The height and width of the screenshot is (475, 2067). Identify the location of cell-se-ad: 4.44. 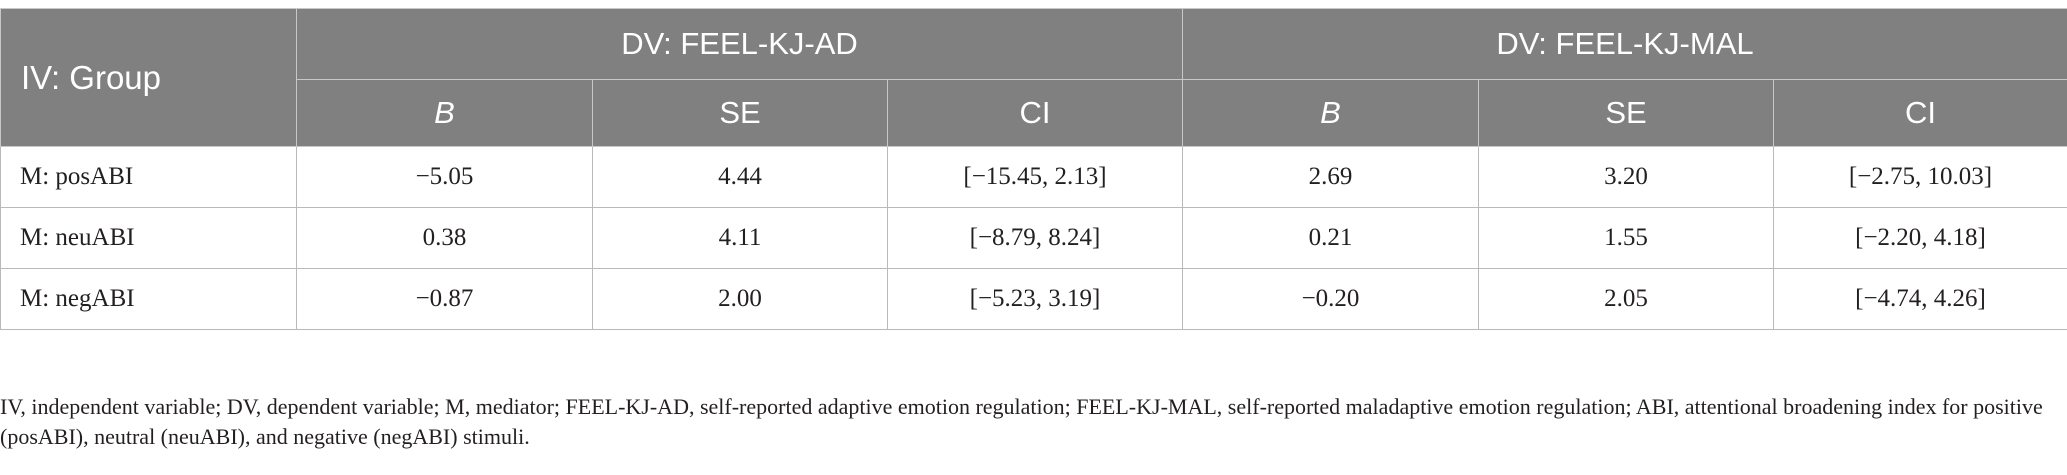
(740, 177).